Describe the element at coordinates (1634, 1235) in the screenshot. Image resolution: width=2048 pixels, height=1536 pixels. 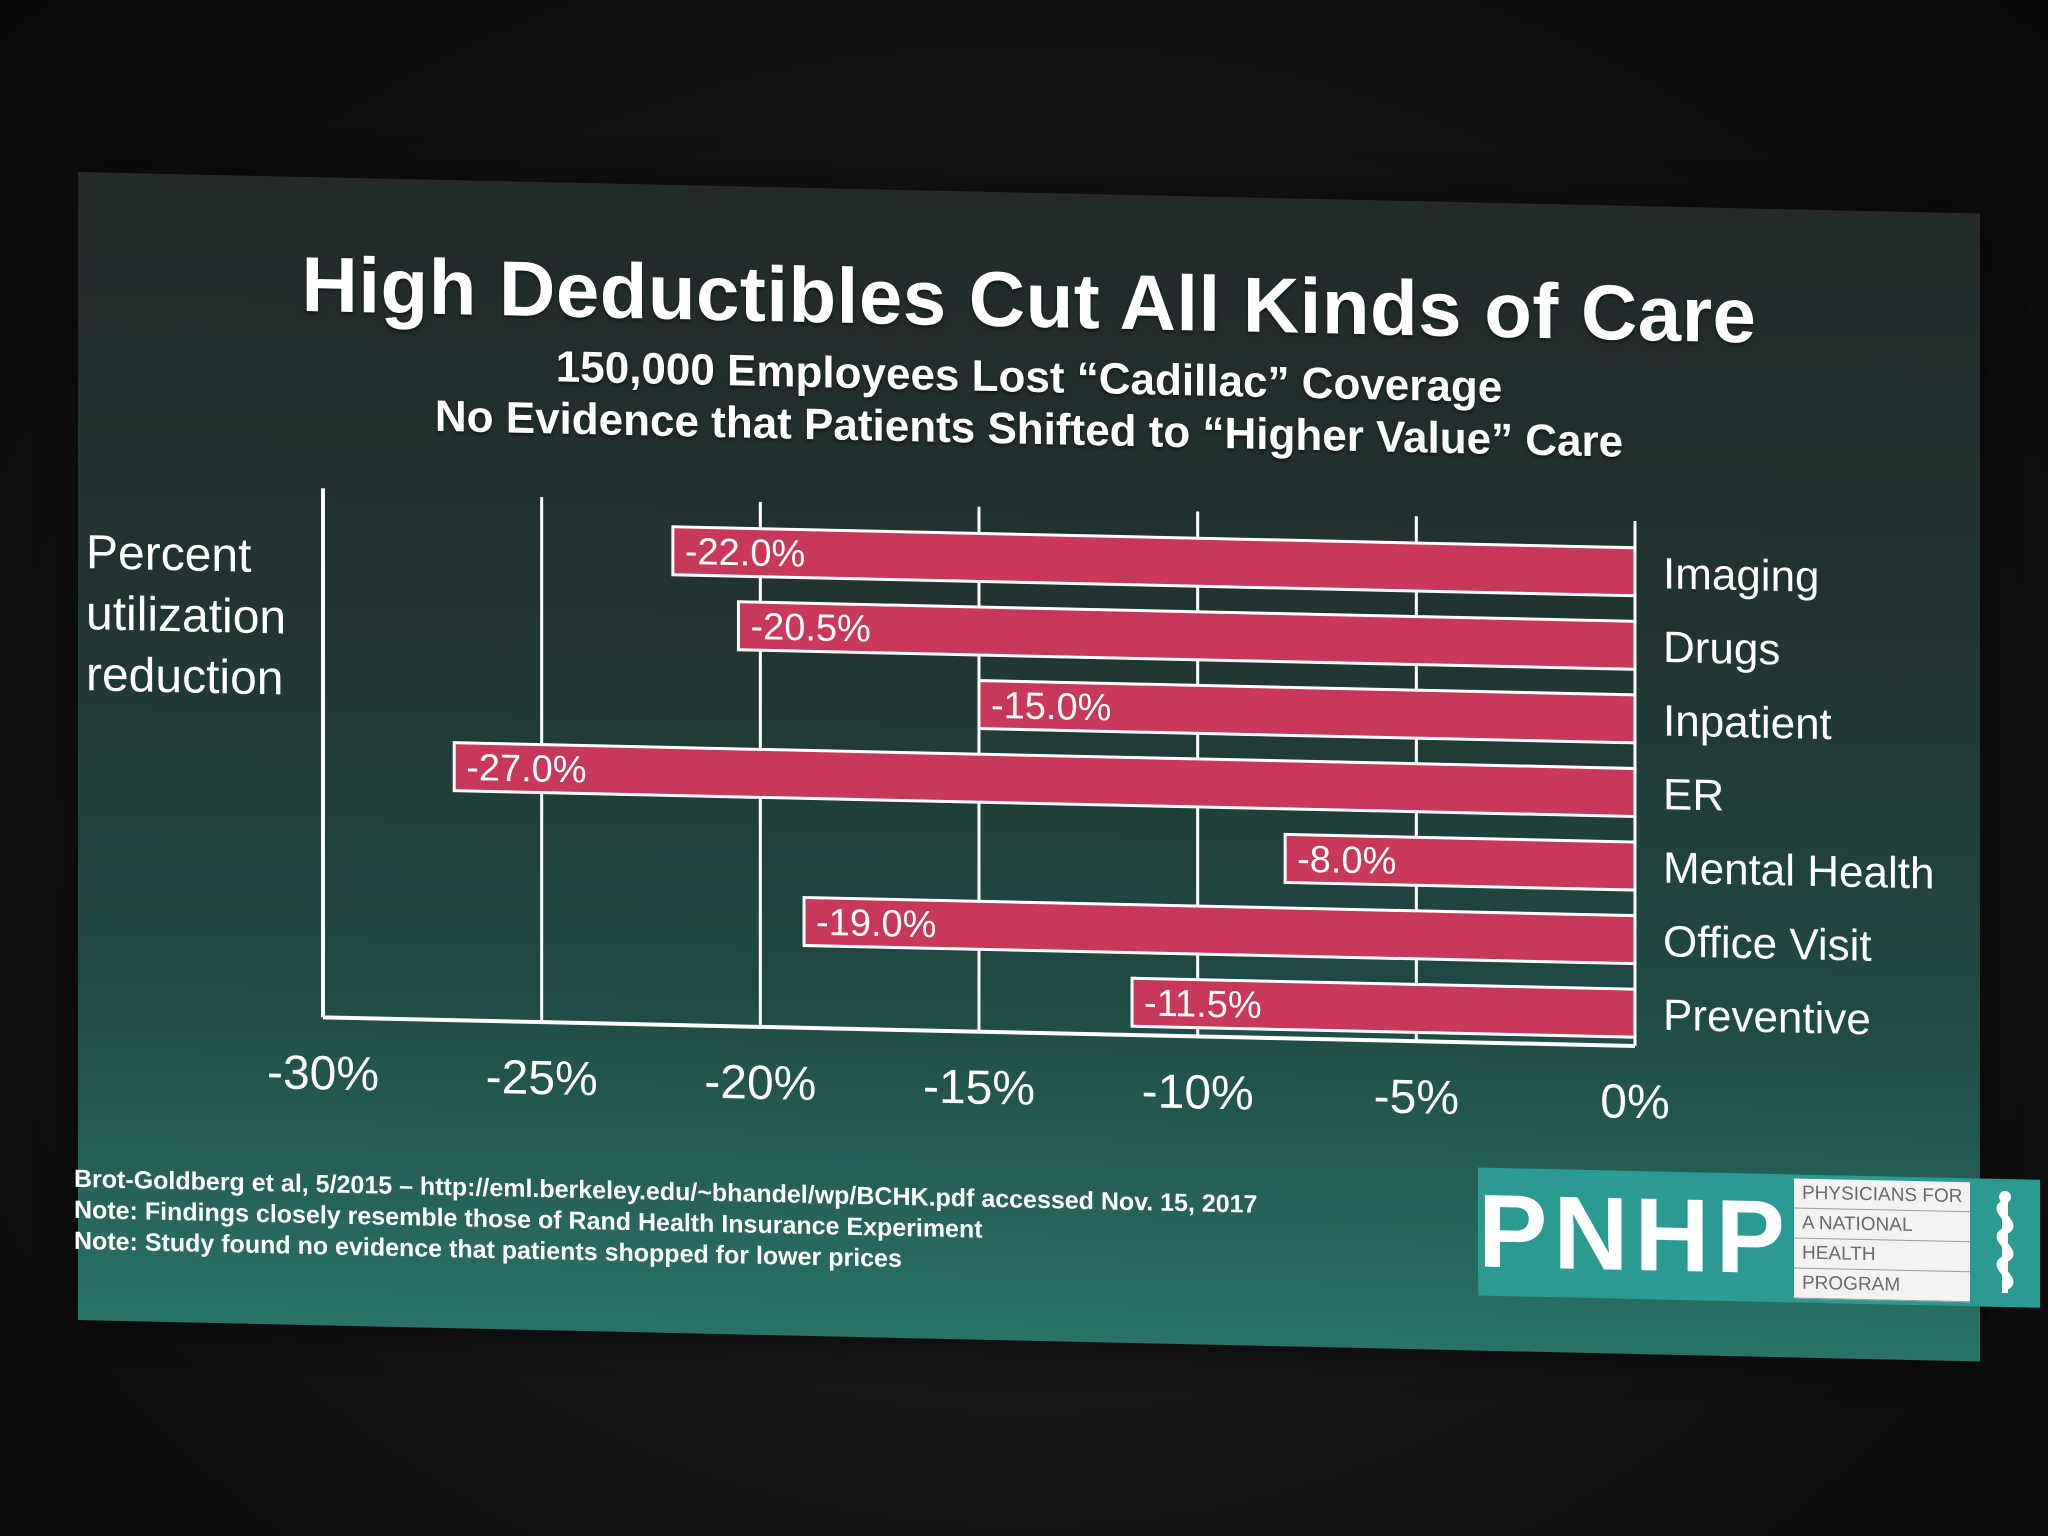
I see `logo-letters: PNHP` at that location.